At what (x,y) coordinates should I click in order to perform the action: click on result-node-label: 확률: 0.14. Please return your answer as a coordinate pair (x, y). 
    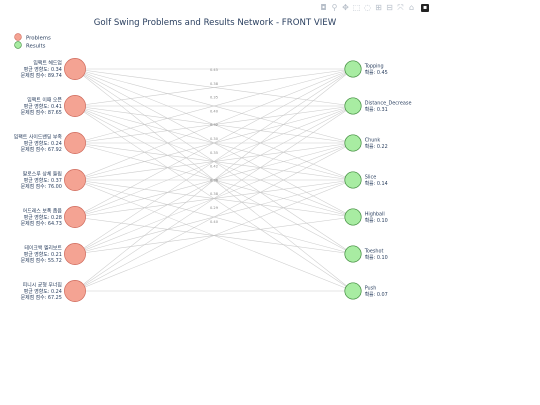
    Looking at the image, I should click on (376, 183).